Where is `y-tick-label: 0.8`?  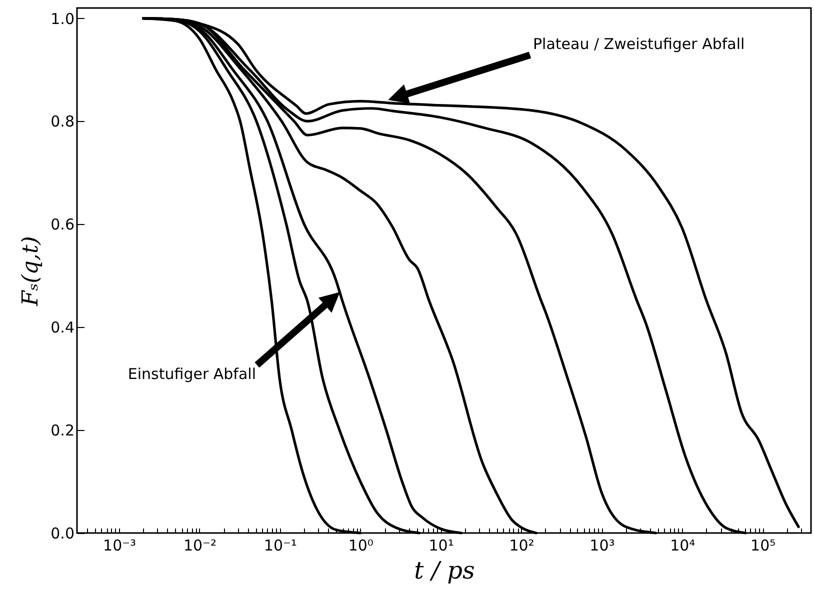 y-tick-label: 0.8 is located at coordinates (62, 121).